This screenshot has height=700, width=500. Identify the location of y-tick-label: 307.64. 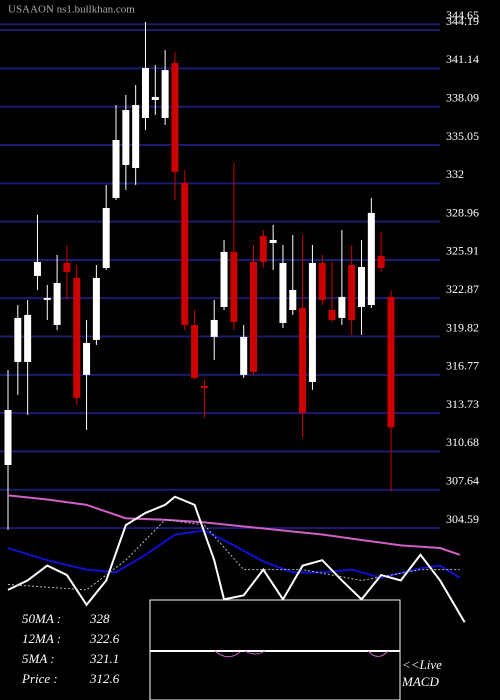
(462, 480).